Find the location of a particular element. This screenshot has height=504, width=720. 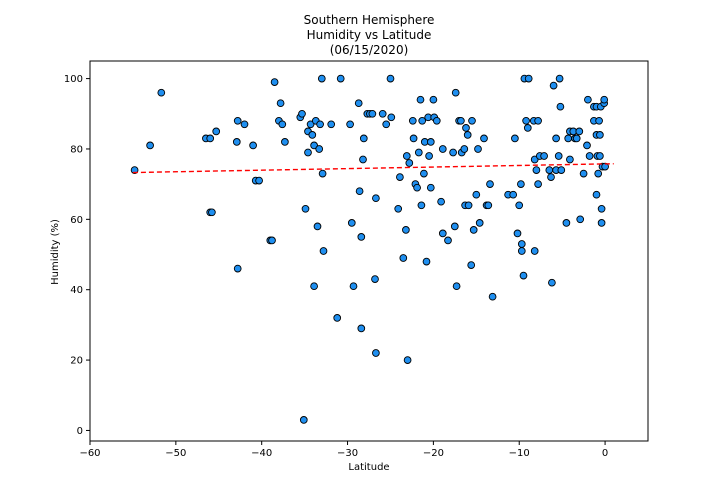

y-tick-label: 0 is located at coordinates (80, 431).